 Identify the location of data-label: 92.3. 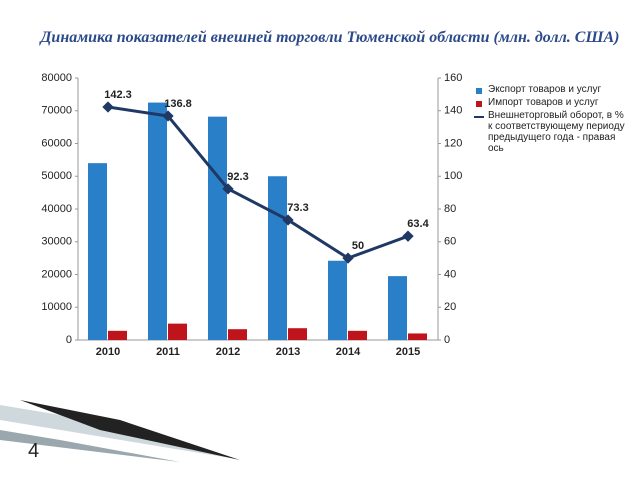
(237, 177).